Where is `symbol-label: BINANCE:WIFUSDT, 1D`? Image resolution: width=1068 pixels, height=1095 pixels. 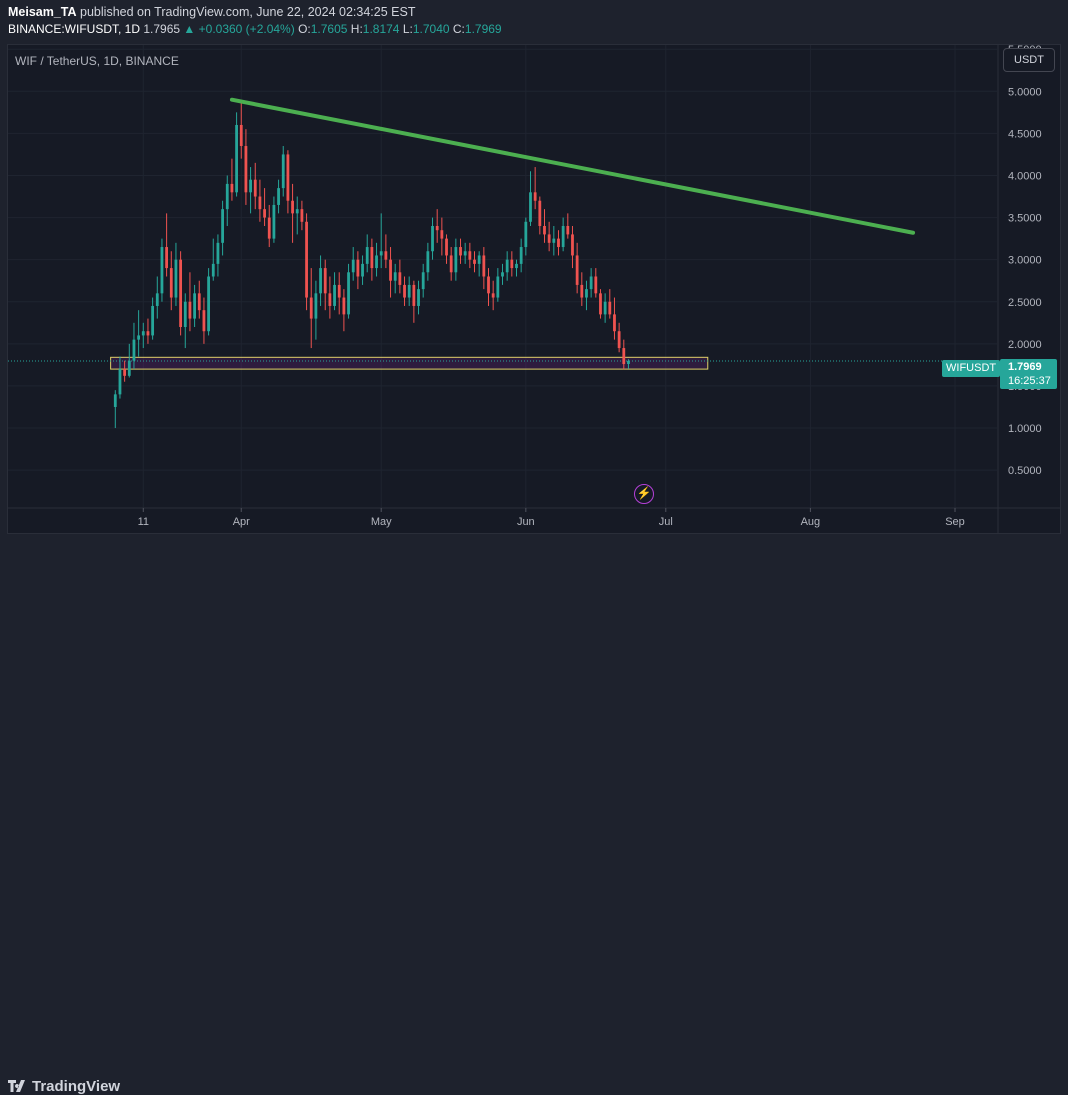 symbol-label: BINANCE:WIFUSDT, 1D is located at coordinates (74, 29).